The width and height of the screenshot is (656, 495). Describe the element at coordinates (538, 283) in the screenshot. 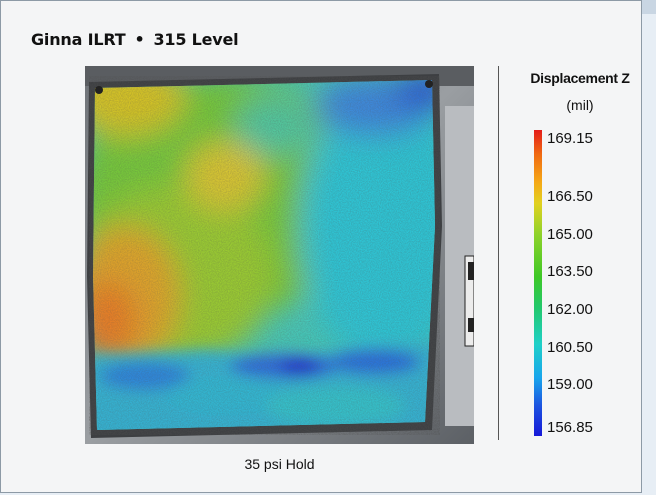

I see `legend-colorbar` at that location.